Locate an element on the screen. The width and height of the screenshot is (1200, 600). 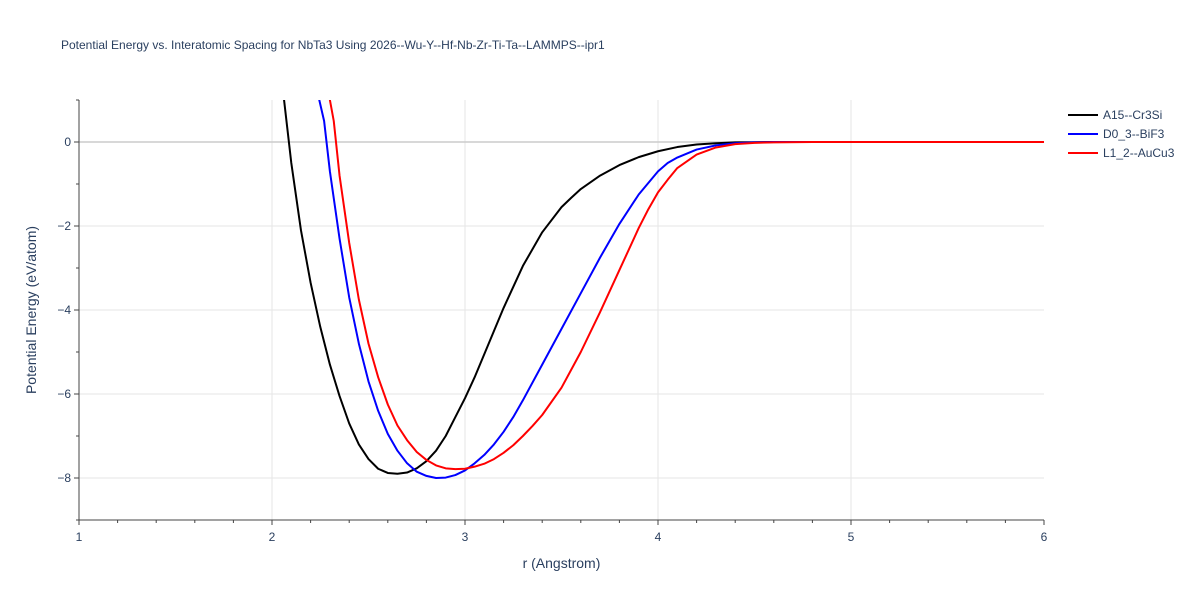
legend: A15--Cr3Si D0_3--BiF3 L1_2--AuCu3 is located at coordinates (1121, 134).